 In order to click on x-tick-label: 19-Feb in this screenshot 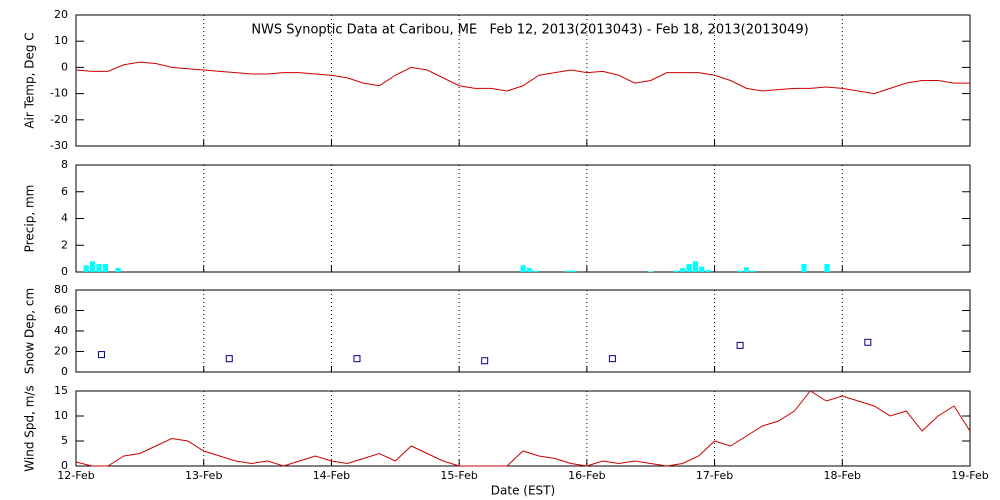, I will do `click(969, 475)`.